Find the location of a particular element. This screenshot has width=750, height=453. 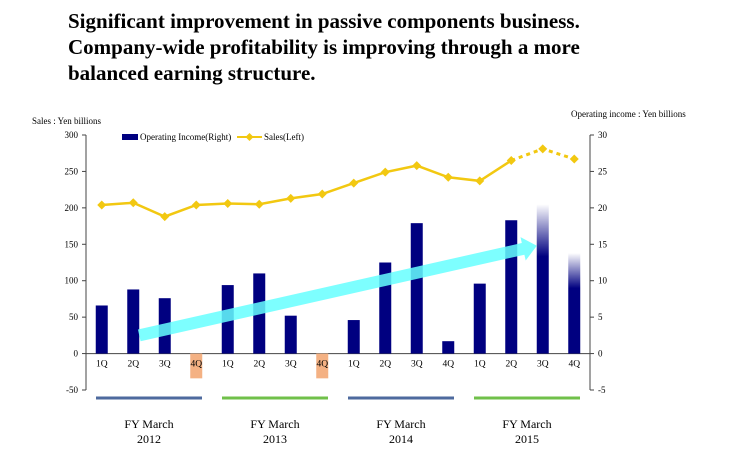

left-tick-label: 250 is located at coordinates (72, 171).